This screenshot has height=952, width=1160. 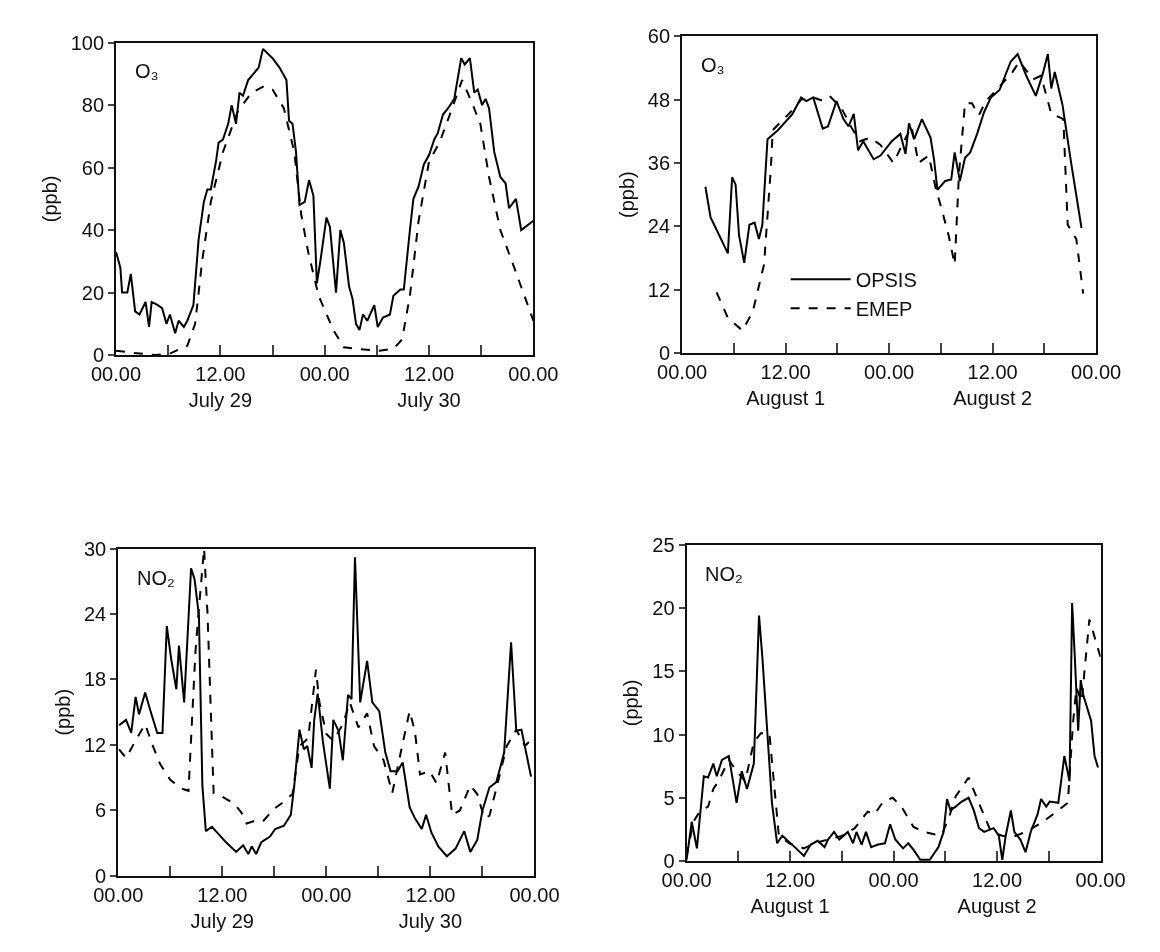 What do you see at coordinates (659, 99) in the screenshot?
I see `y-tick-label: 48` at bounding box center [659, 99].